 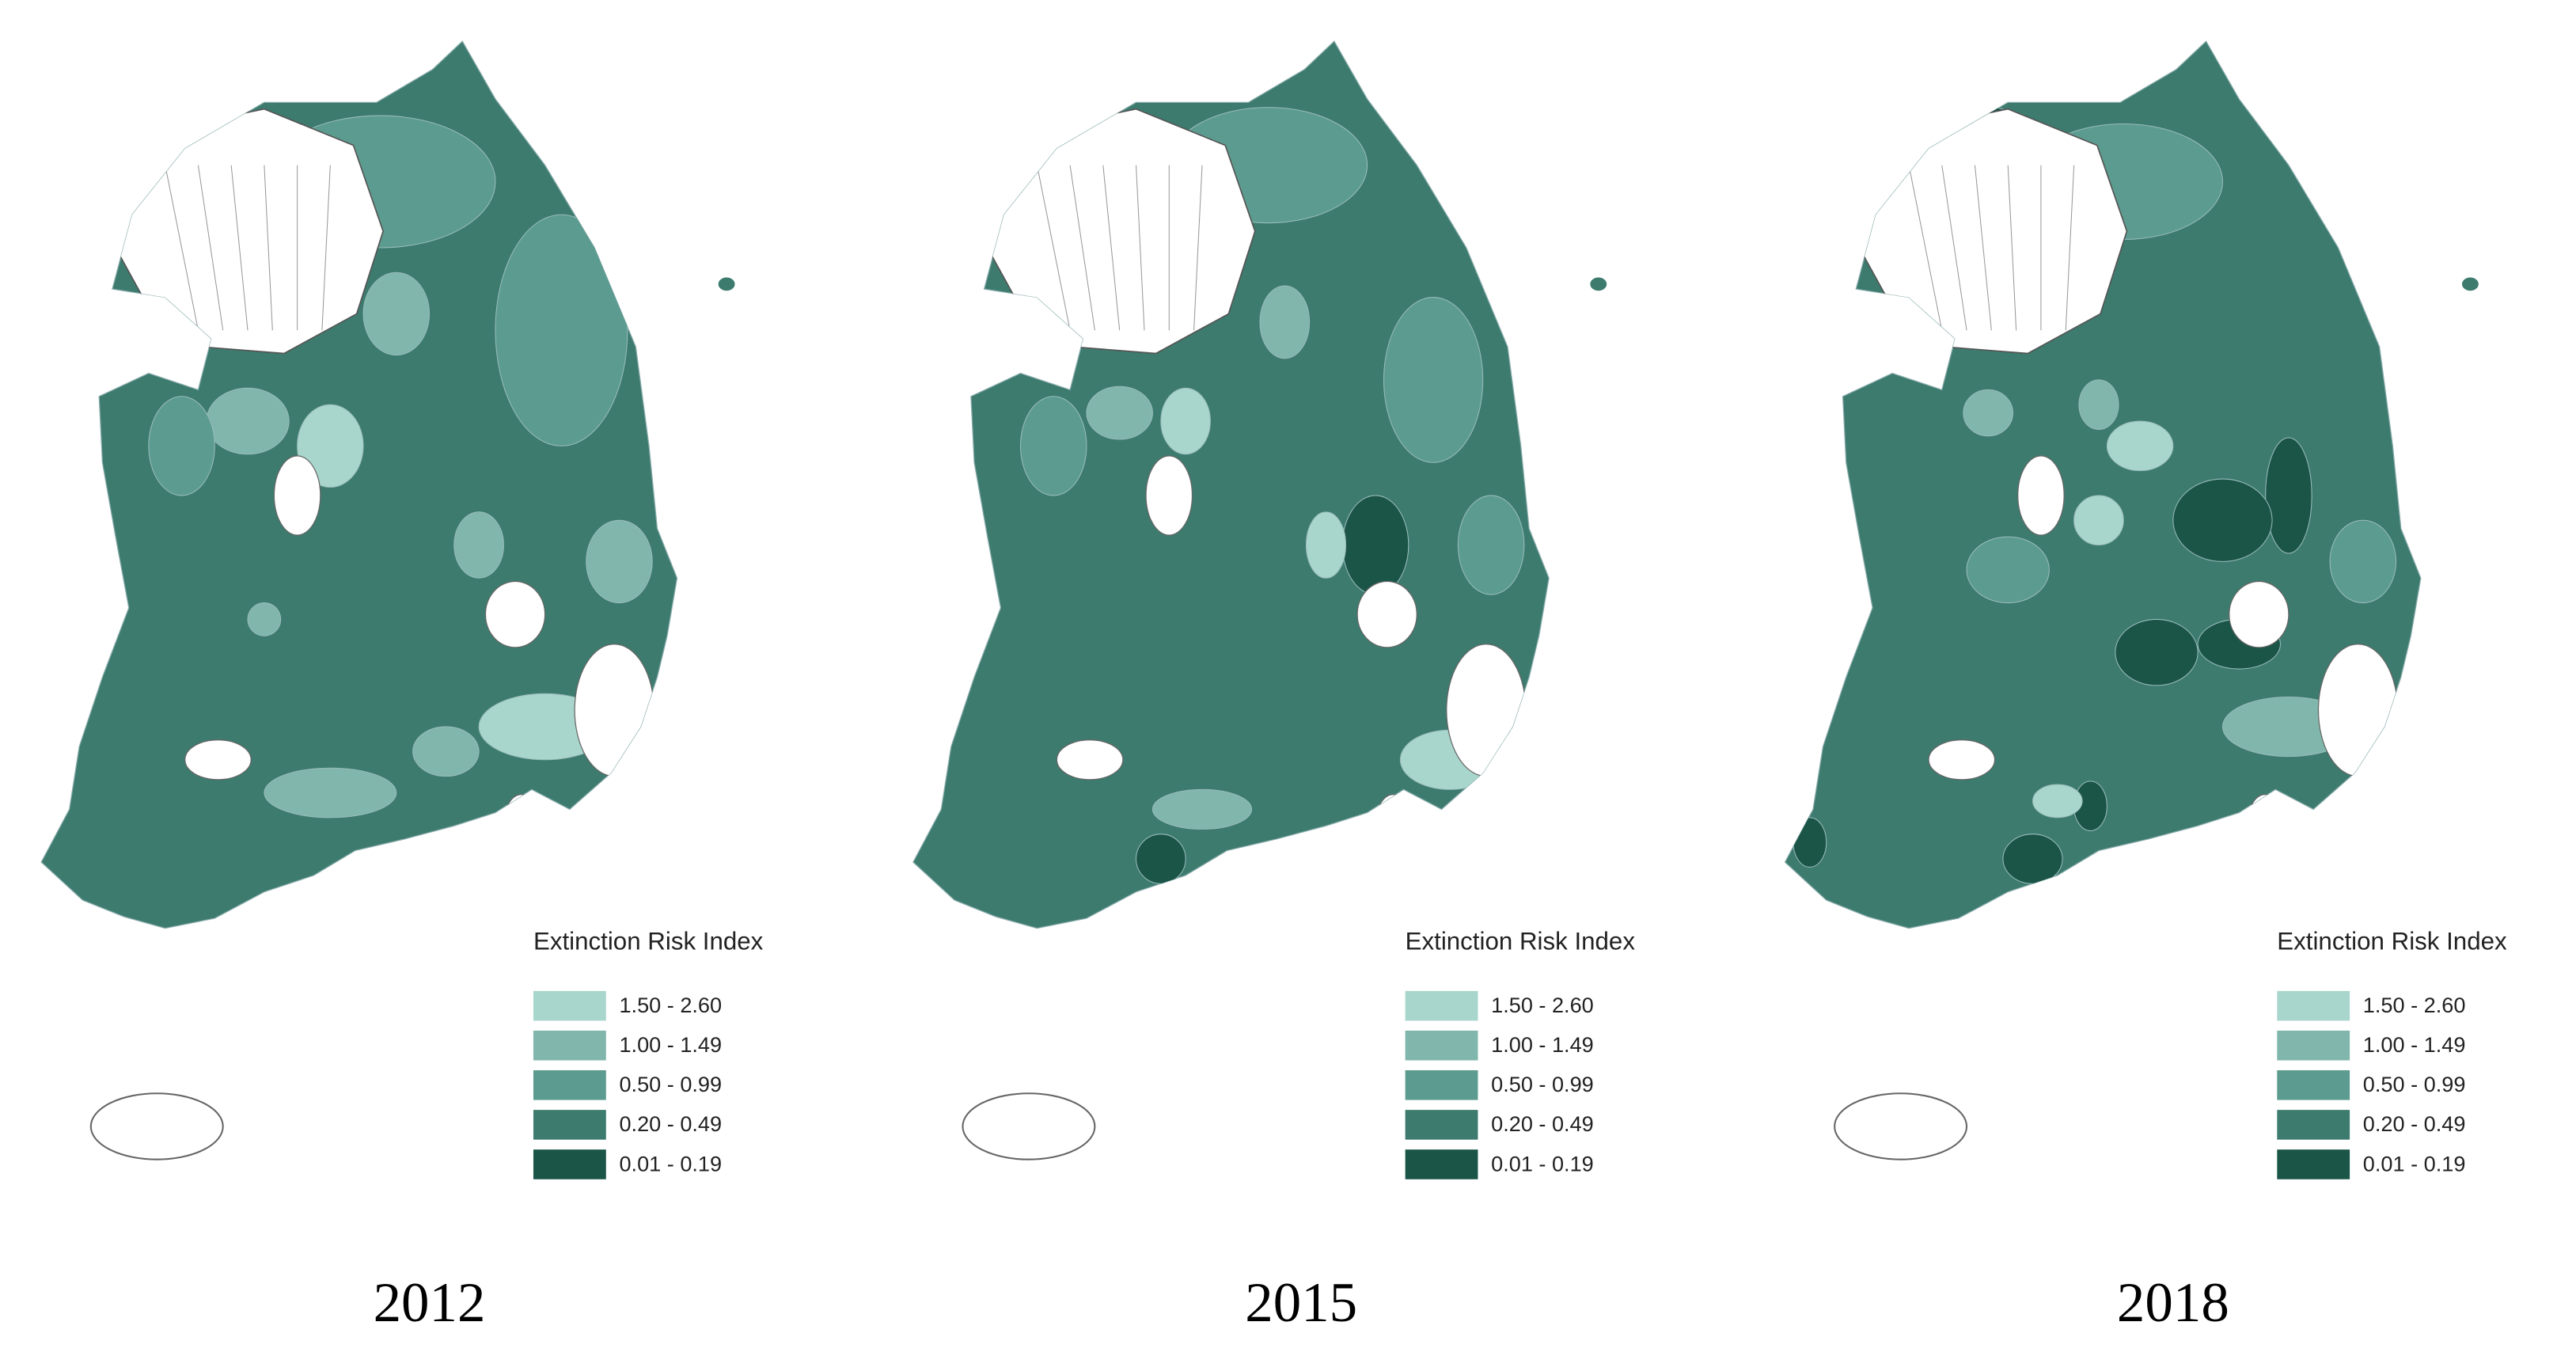 I want to click on year-label: 2018, so click(x=2173, y=1303).